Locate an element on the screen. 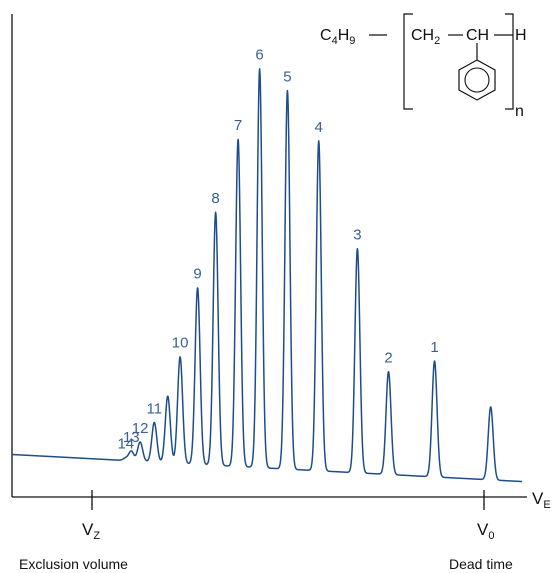 This screenshot has width=560, height=573. vz-label: VZ is located at coordinates (91, 531).